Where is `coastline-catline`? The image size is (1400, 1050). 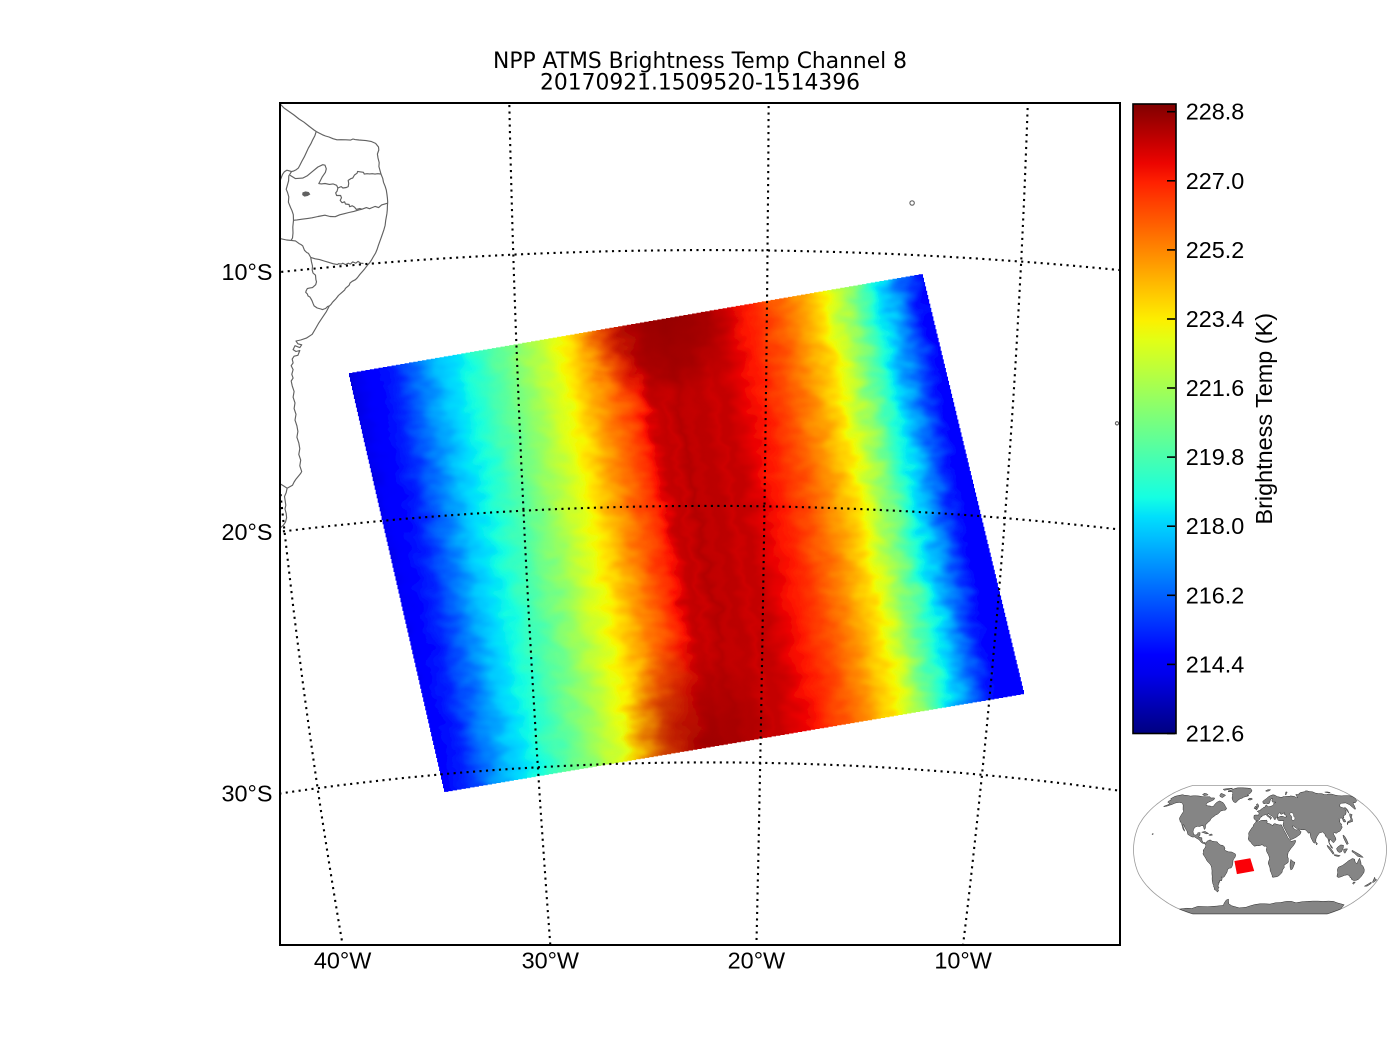 coastline-catline is located at coordinates (335, 176).